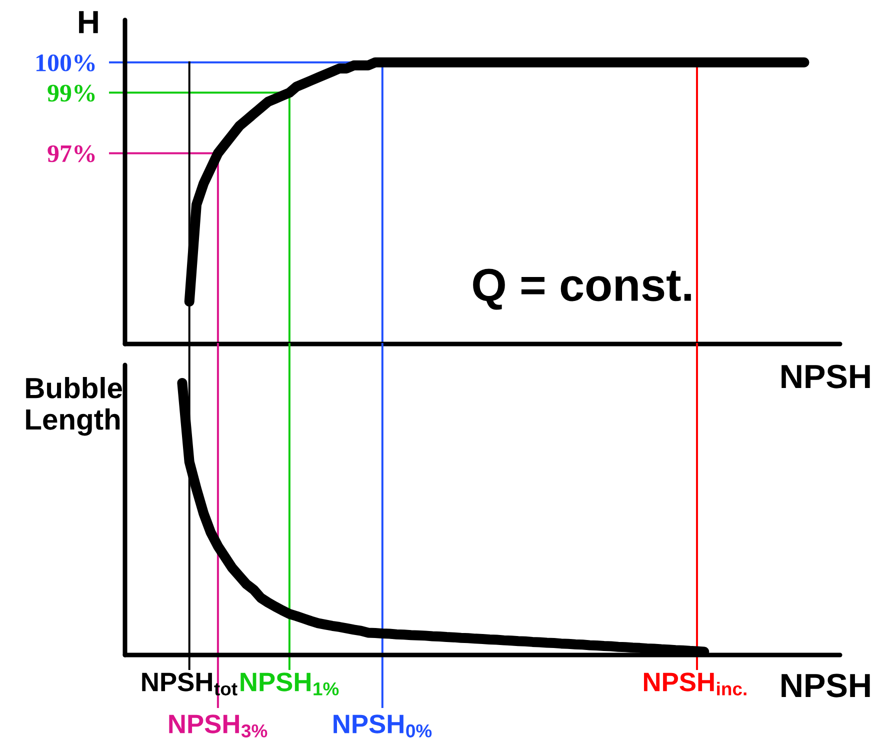 The height and width of the screenshot is (747, 880). Describe the element at coordinates (71, 93) in the screenshot. I see `y-tick-label: 99%` at that location.